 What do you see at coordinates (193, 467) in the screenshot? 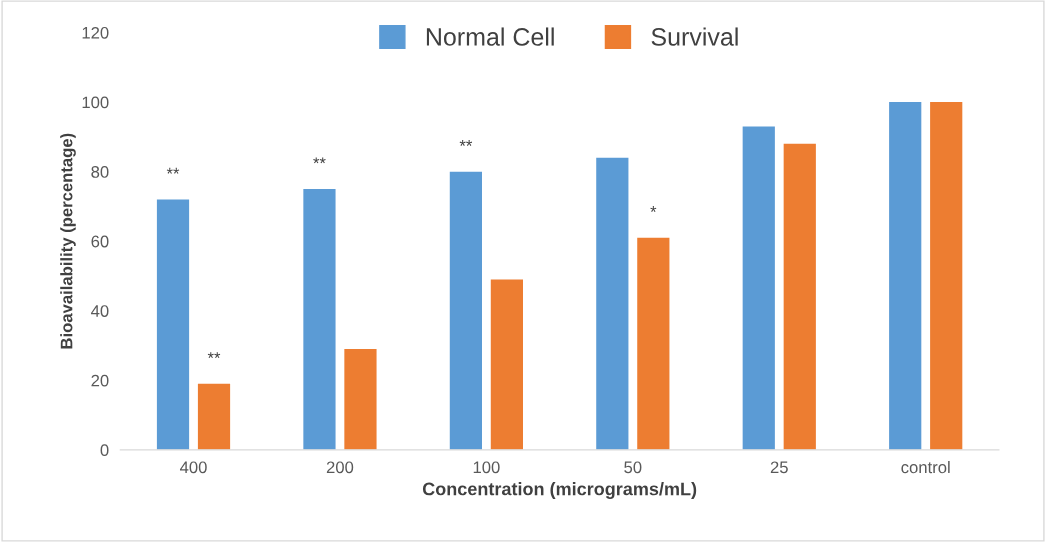
I see `x-tick-label: 400` at bounding box center [193, 467].